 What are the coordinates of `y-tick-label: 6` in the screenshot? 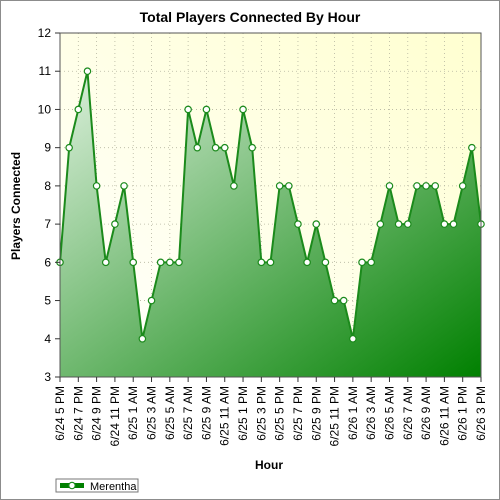 It's located at (47, 262).